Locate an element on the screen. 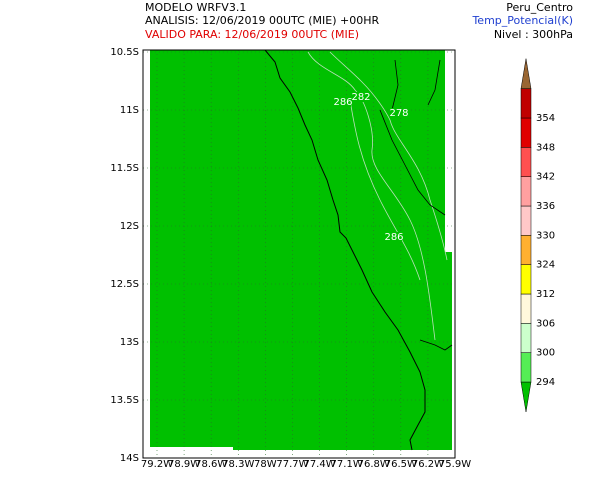 The image size is (600, 500). lat-label: 11S is located at coordinates (129, 110).